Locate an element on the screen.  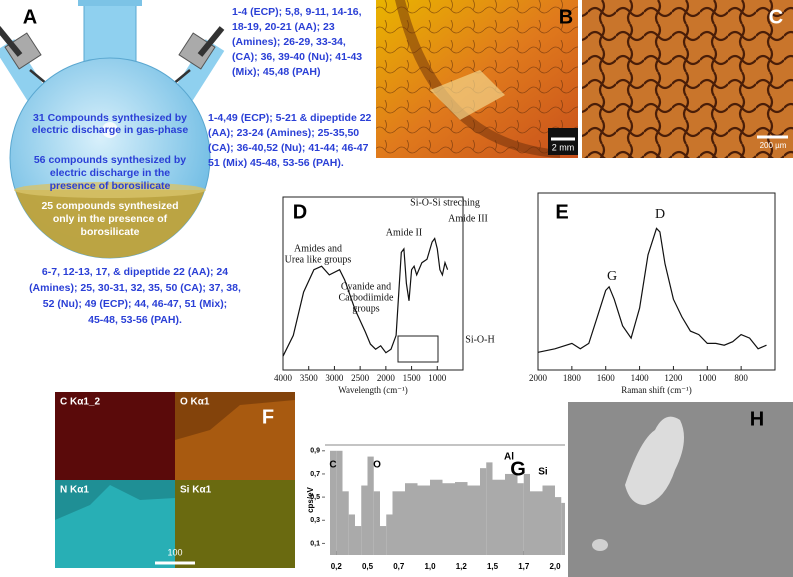
annotation: Si-O-H is located at coordinates (479, 339).